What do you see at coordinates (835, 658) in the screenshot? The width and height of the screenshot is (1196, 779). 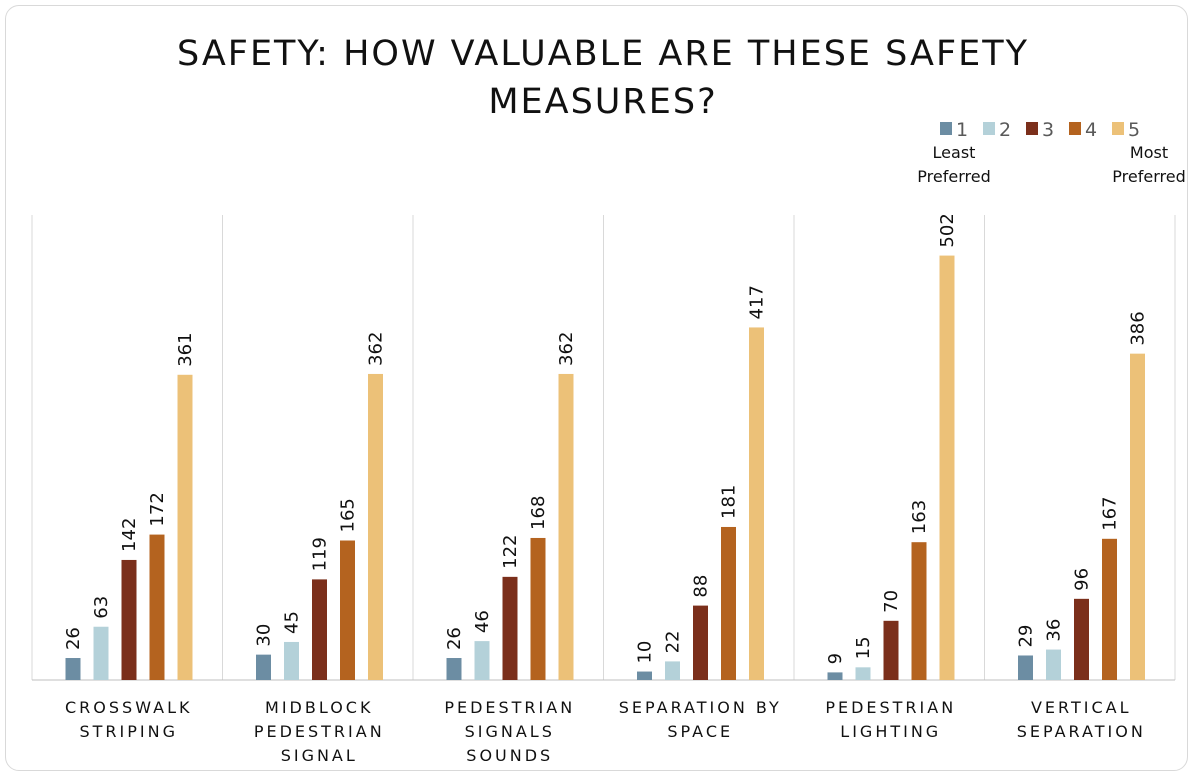 I see `value-label: 9` at bounding box center [835, 658].